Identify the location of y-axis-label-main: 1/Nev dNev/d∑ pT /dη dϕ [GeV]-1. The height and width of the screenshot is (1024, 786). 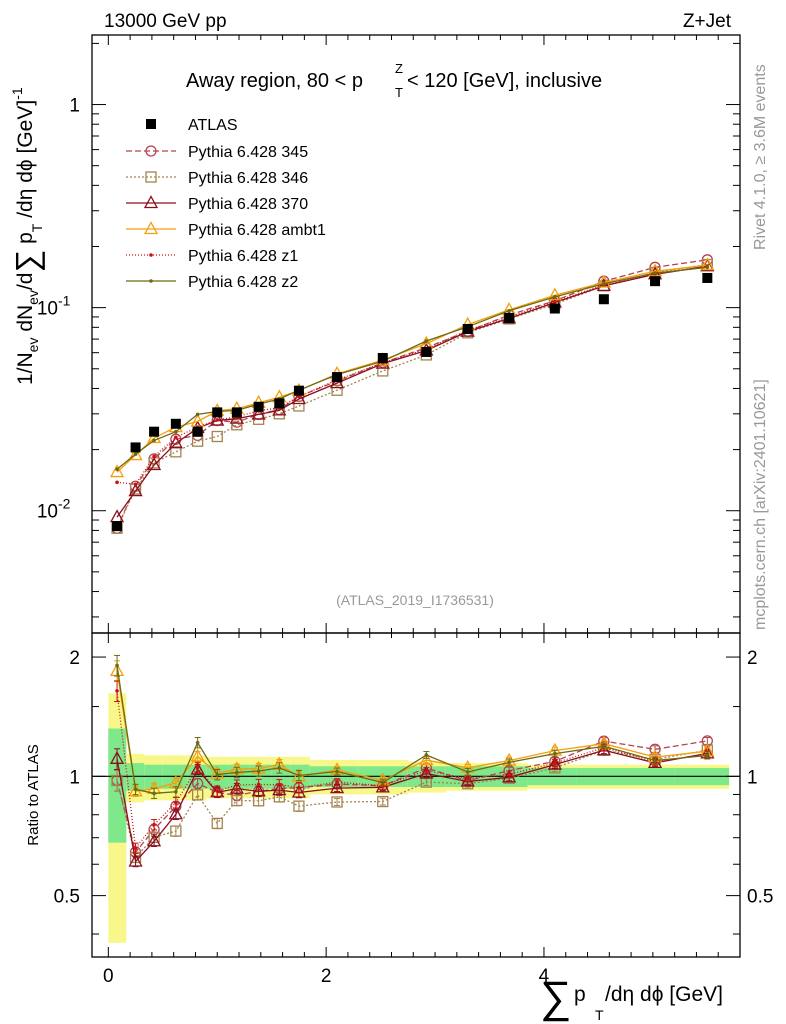
(27, 236).